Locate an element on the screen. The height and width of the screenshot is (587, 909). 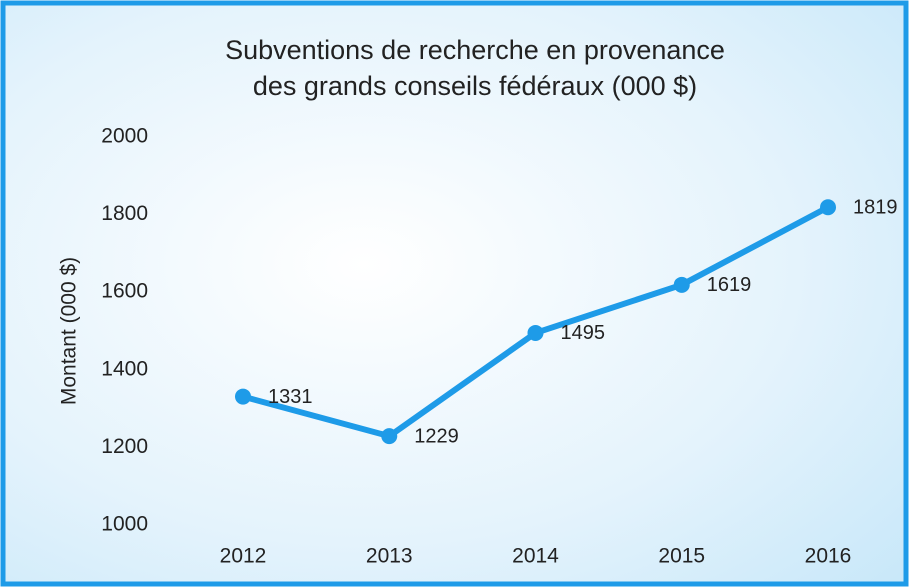
data-label: 1229 is located at coordinates (436, 436).